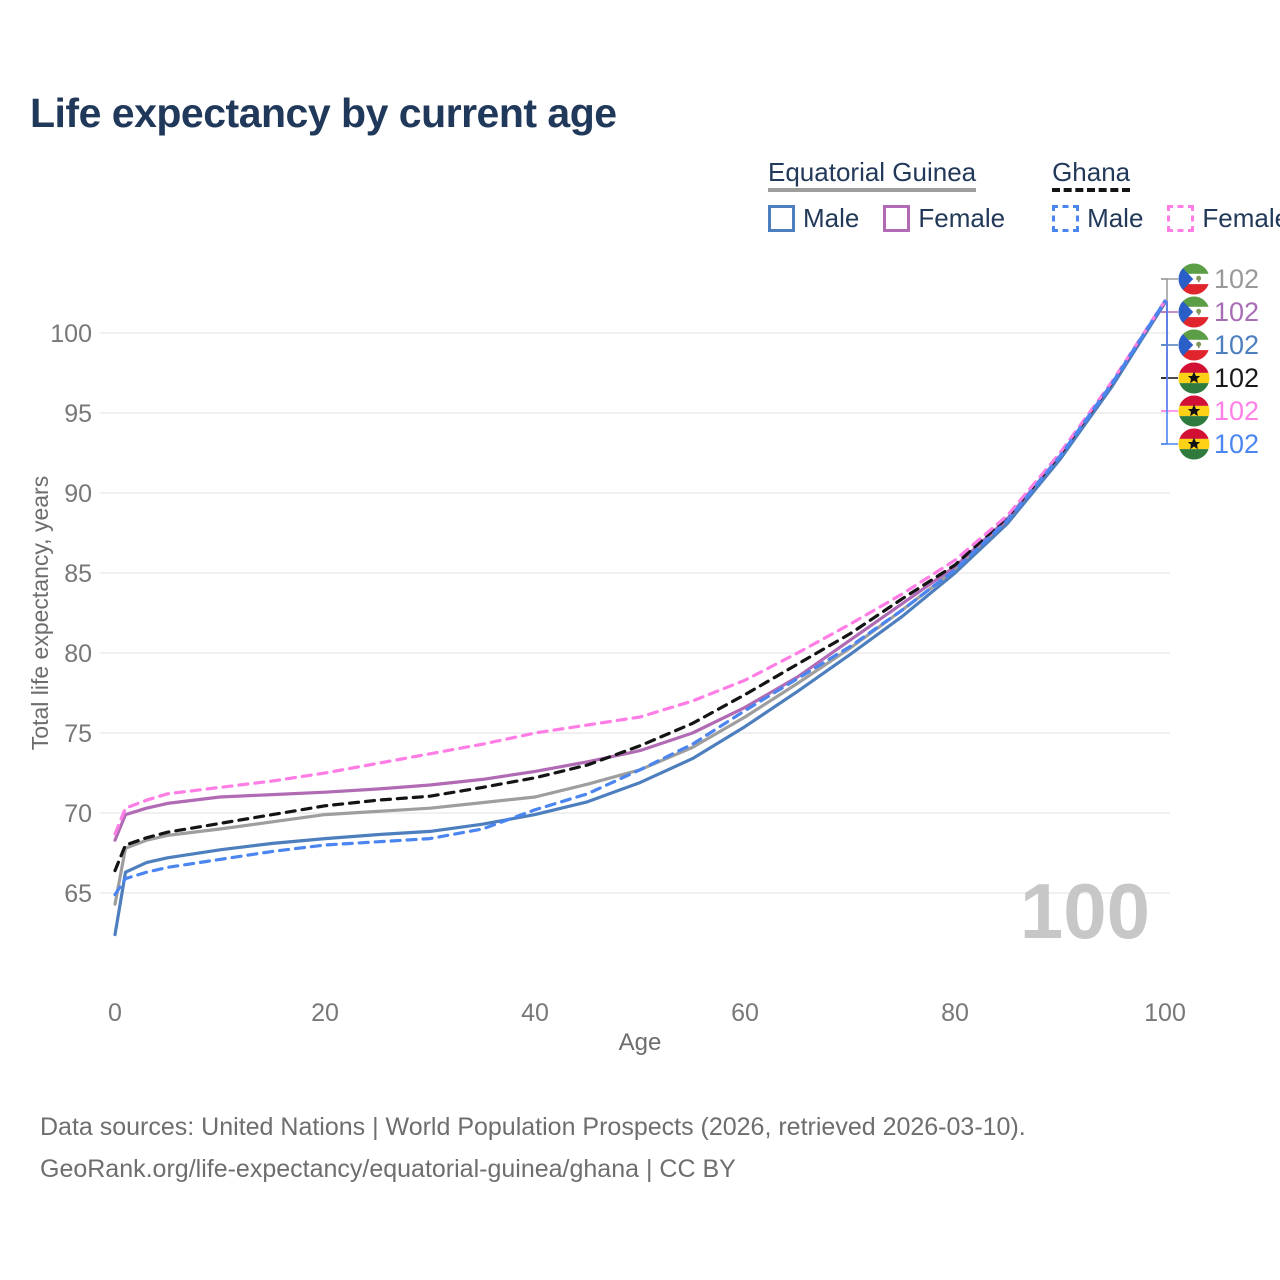 The width and height of the screenshot is (1280, 1280). Describe the element at coordinates (1181, 218) in the screenshot. I see `gh-female-swatch-icon` at that location.